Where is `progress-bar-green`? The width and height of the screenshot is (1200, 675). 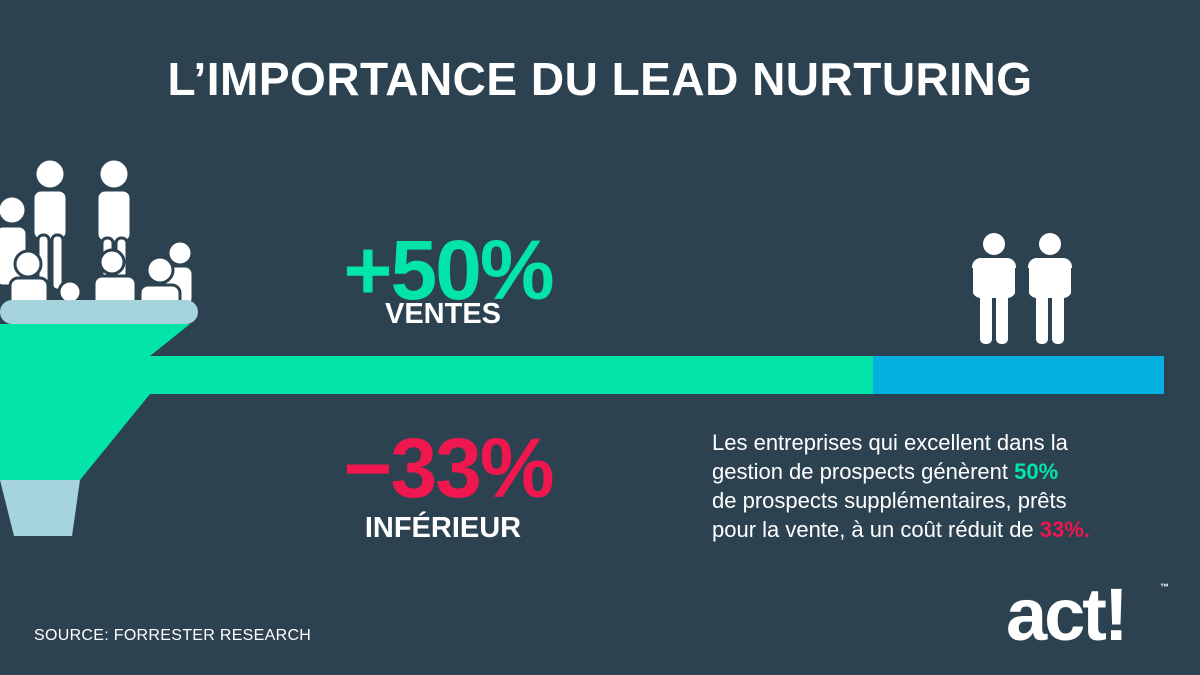
progress-bar-green is located at coordinates (511, 375).